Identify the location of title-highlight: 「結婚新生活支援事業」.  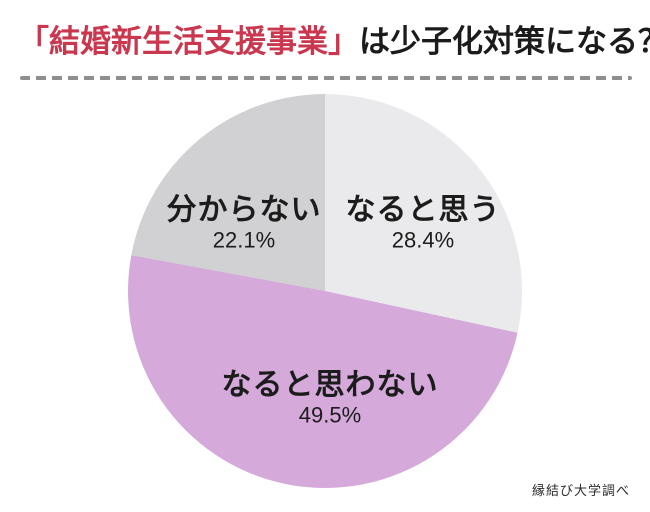
(188, 41).